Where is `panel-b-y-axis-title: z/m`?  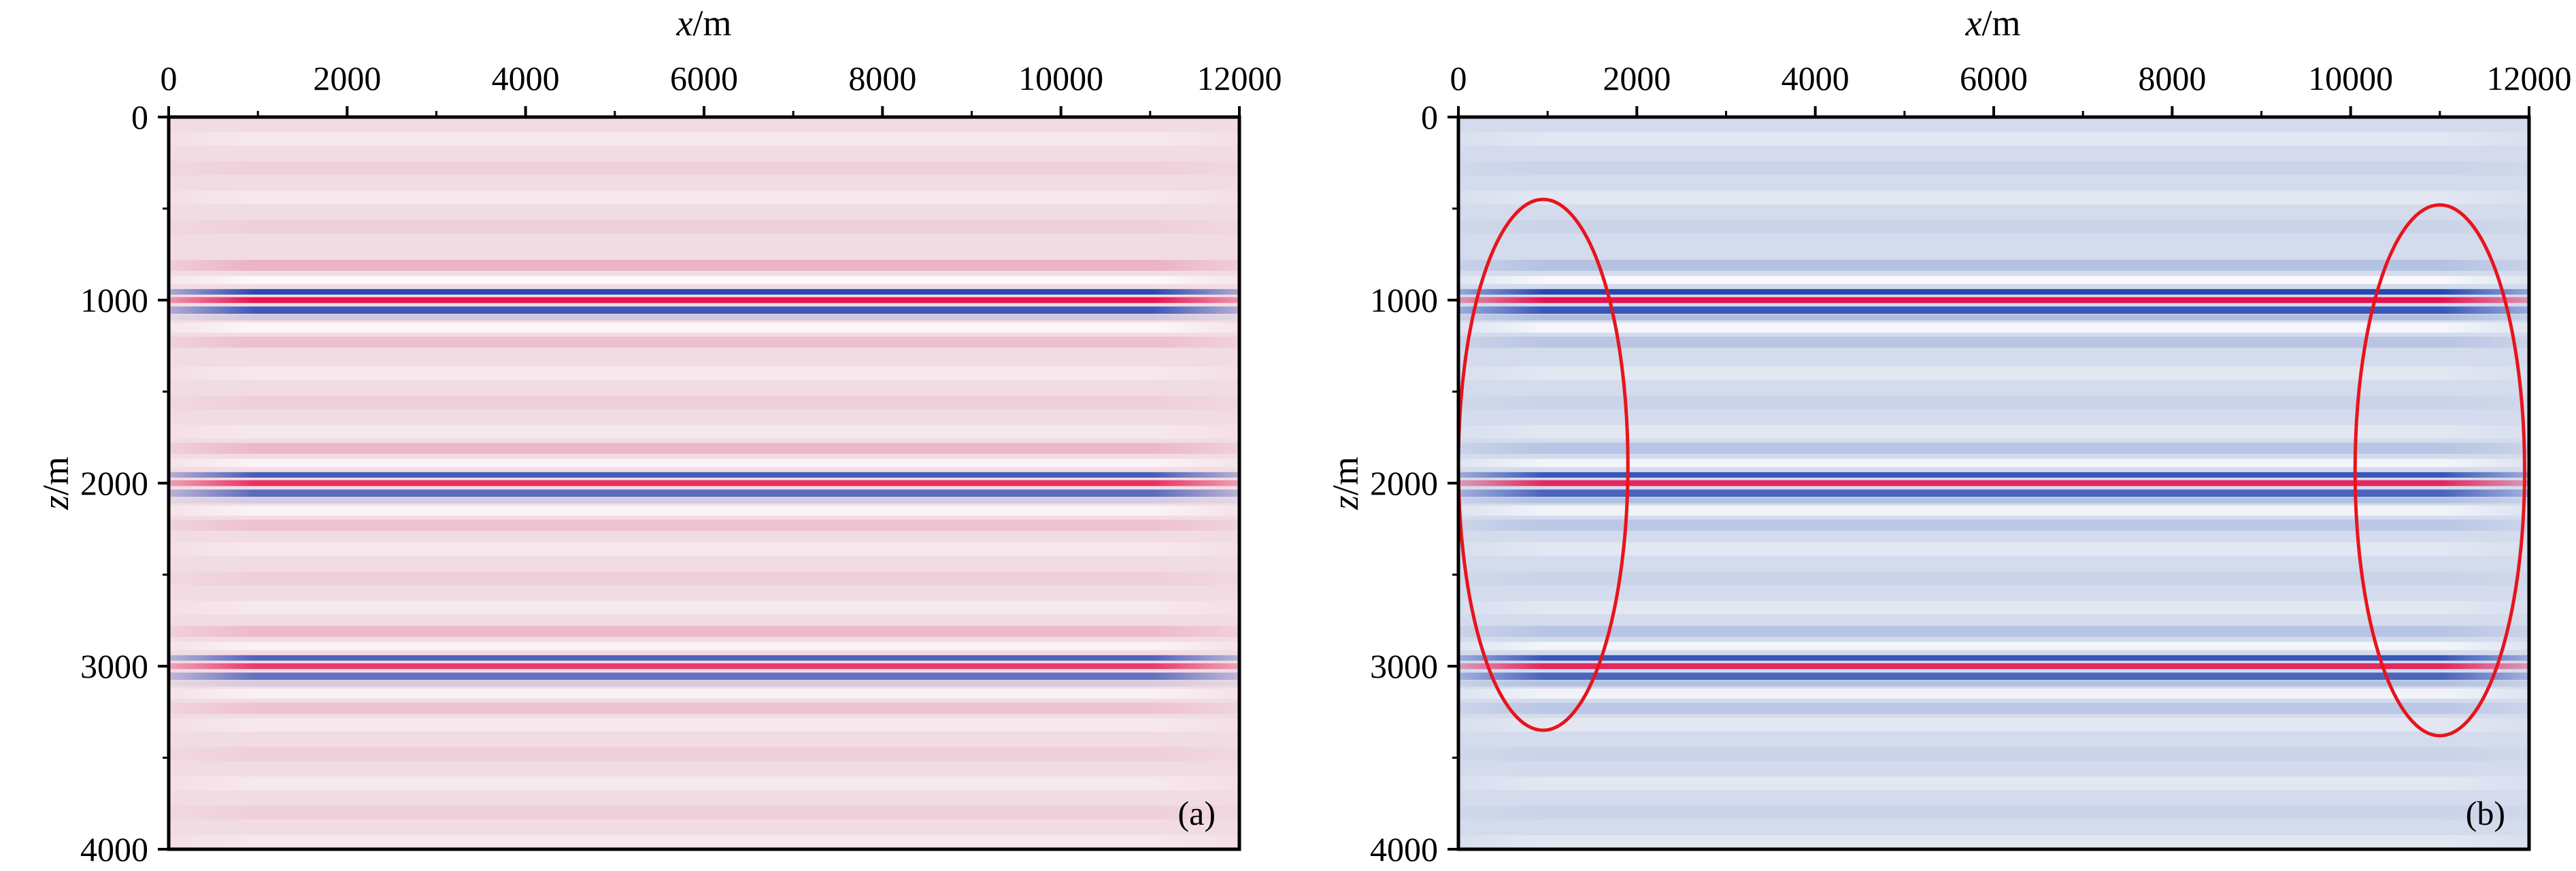
panel-b-y-axis-title: z/m is located at coordinates (1345, 483).